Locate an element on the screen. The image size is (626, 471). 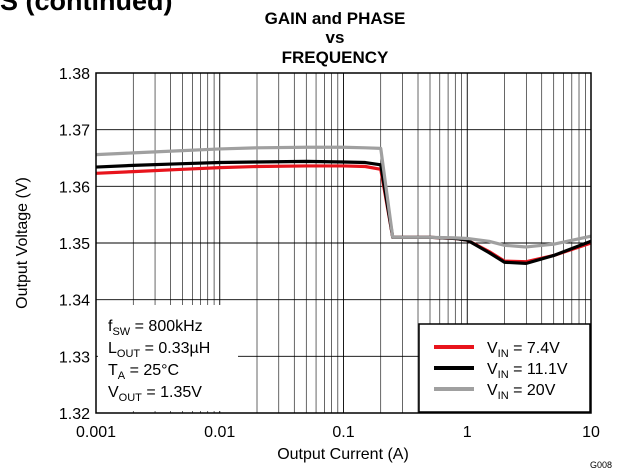
y-tick-label: 1.37 is located at coordinates (74, 131).